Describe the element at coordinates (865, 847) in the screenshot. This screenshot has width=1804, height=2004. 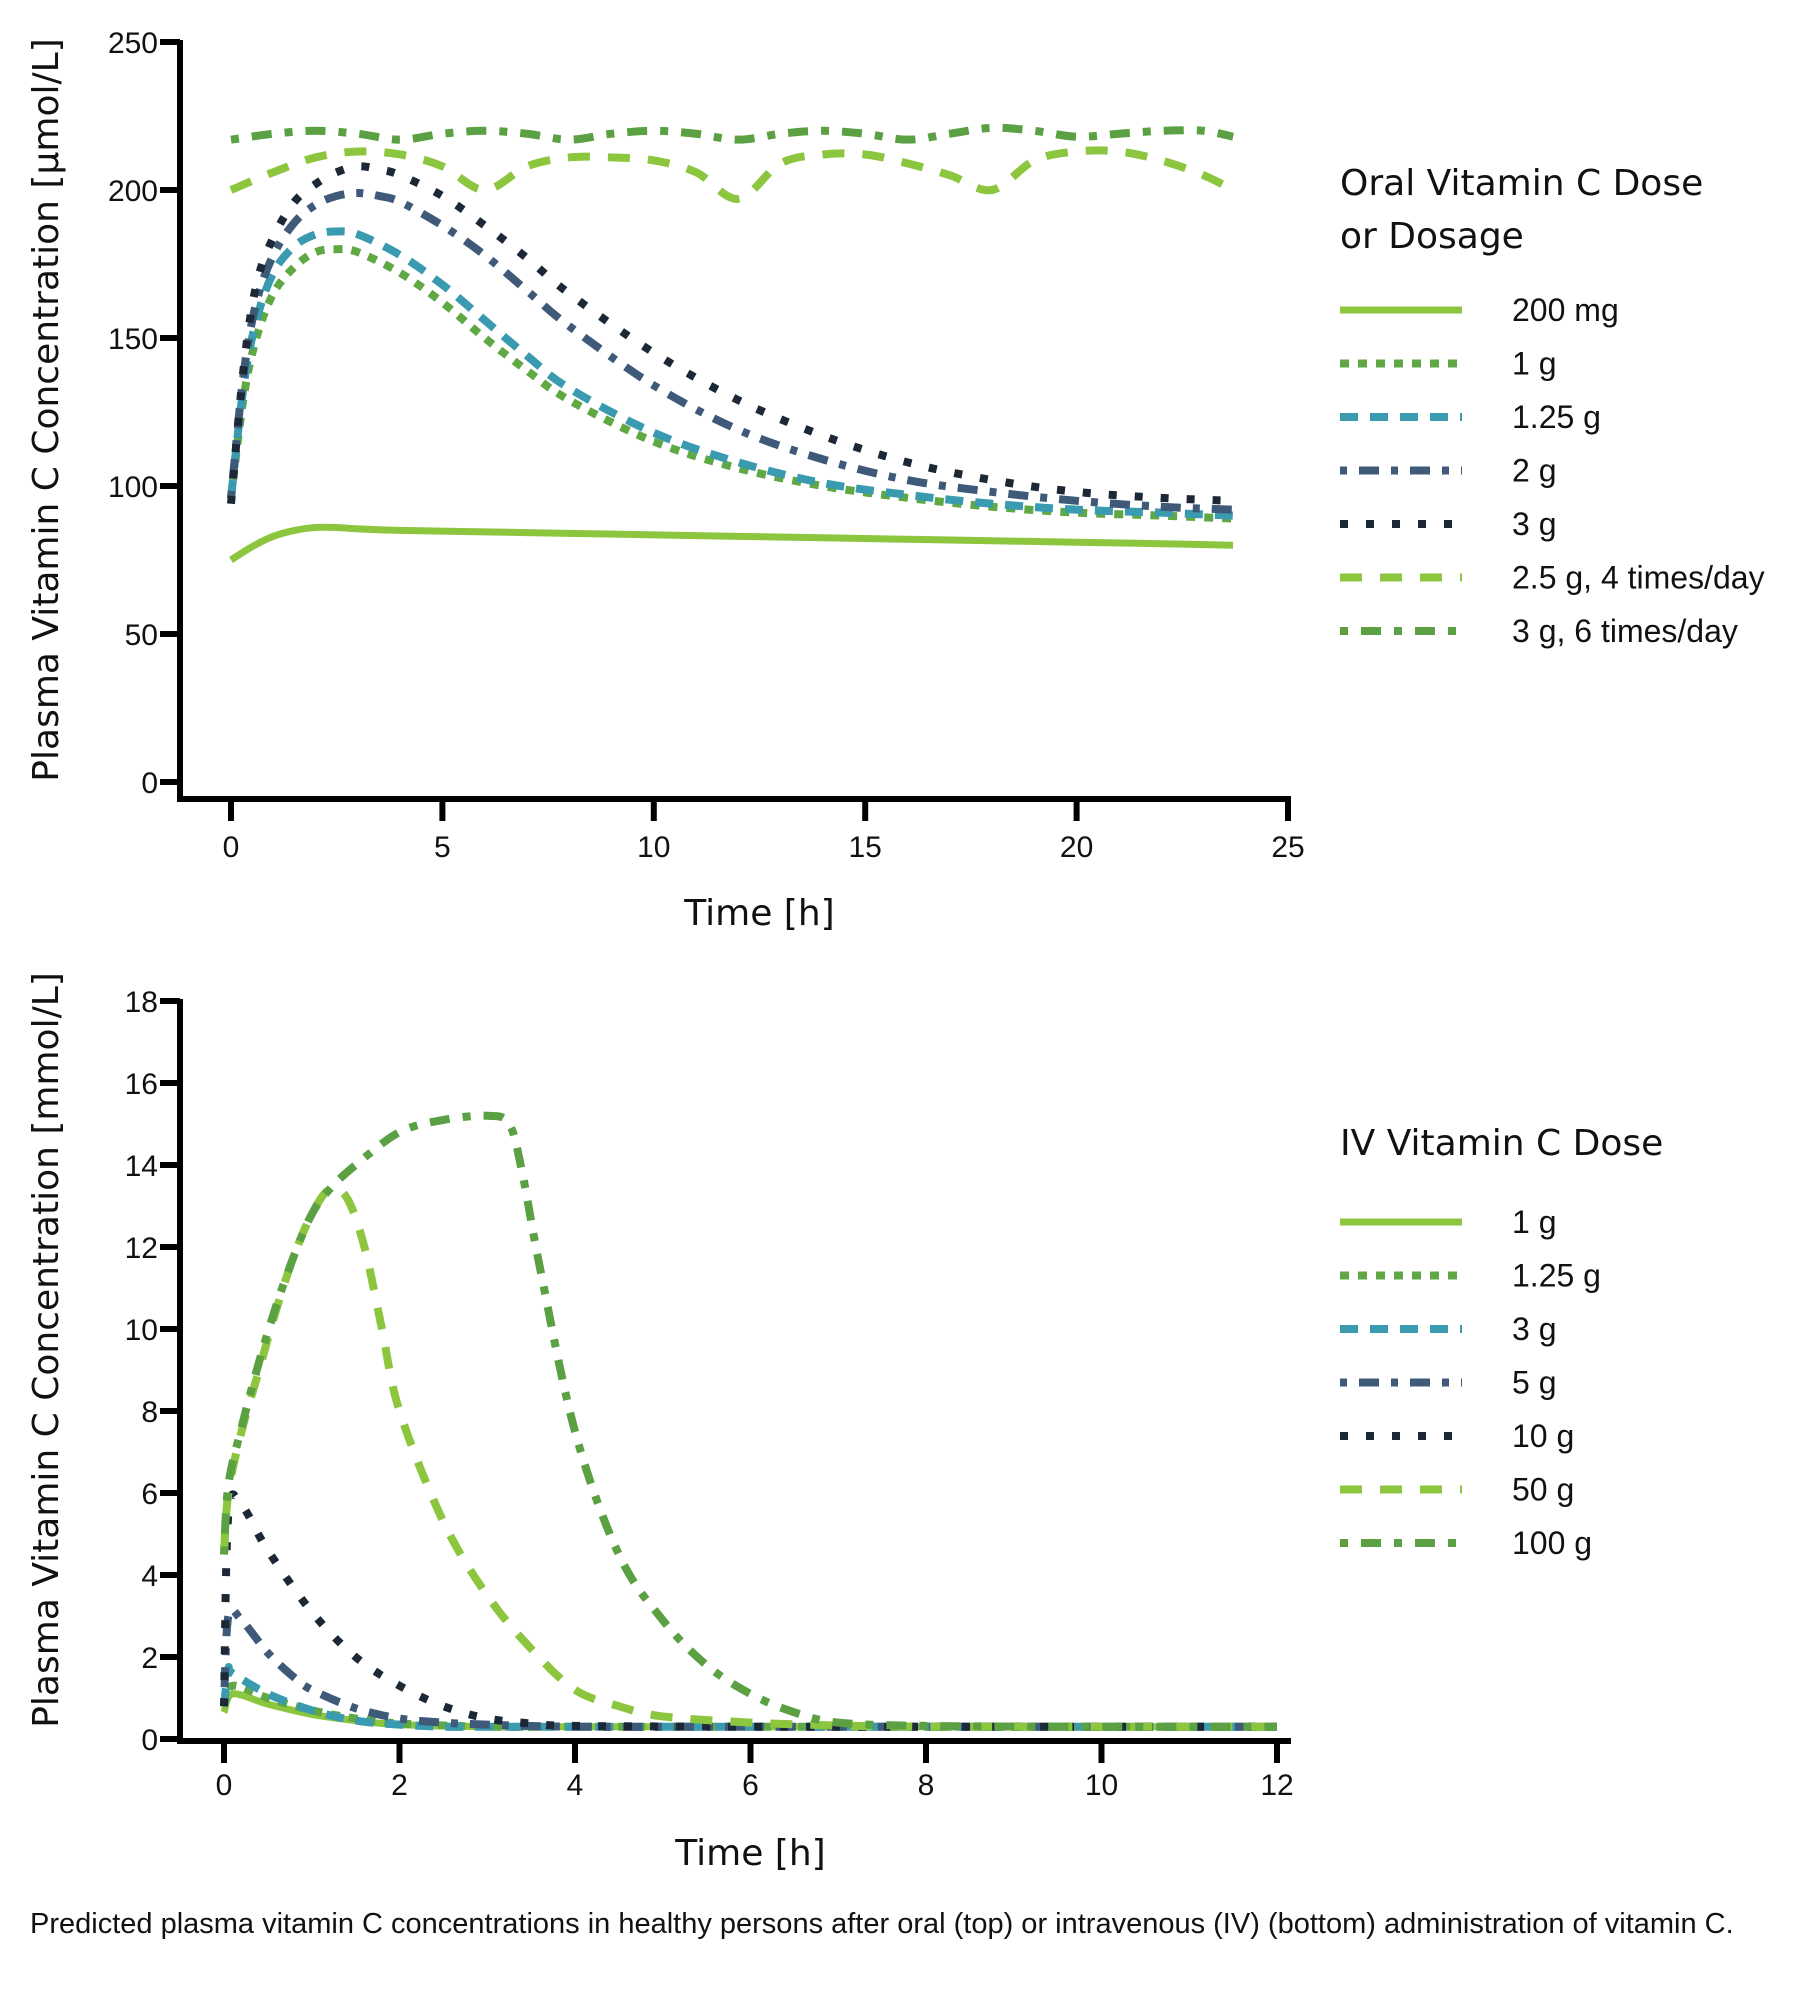
I see `x-tick-label: 15` at that location.